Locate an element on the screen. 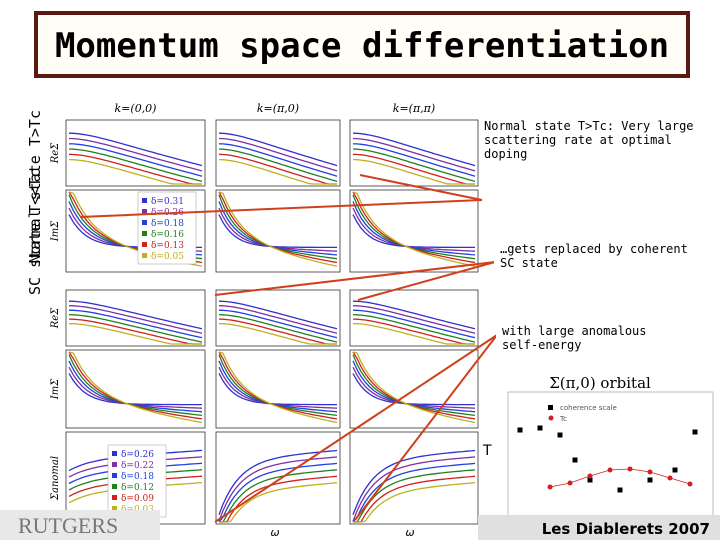  title: Momentum space differentiation is located at coordinates (362, 46).